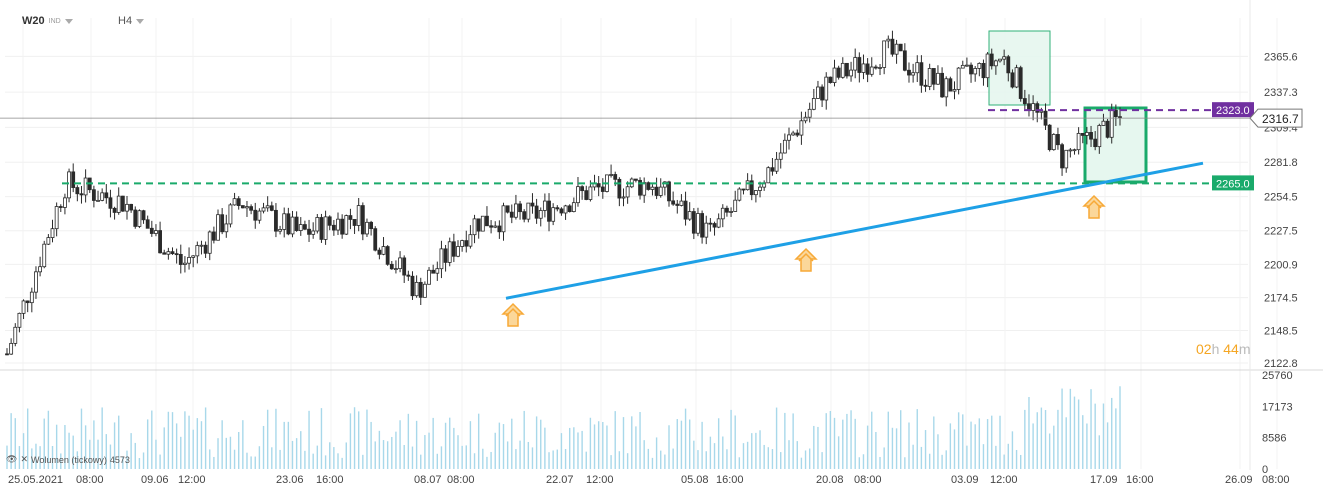 Image resolution: width=1323 pixels, height=493 pixels. Describe the element at coordinates (1281, 232) in the screenshot. I see `y-tick-label: 2227.5` at that location.